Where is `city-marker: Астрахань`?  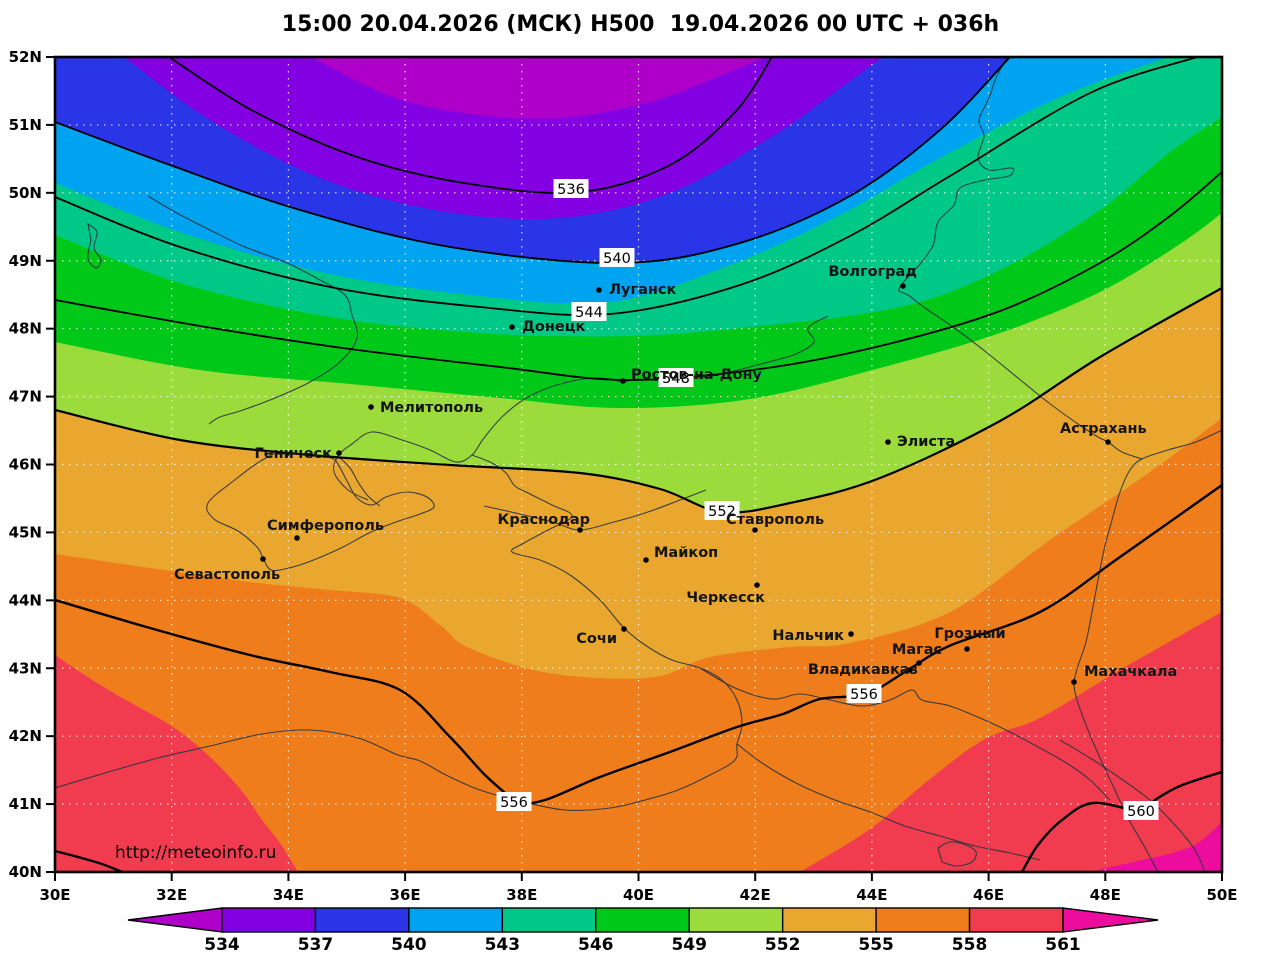
city-marker: Астрахань is located at coordinates (1103, 433).